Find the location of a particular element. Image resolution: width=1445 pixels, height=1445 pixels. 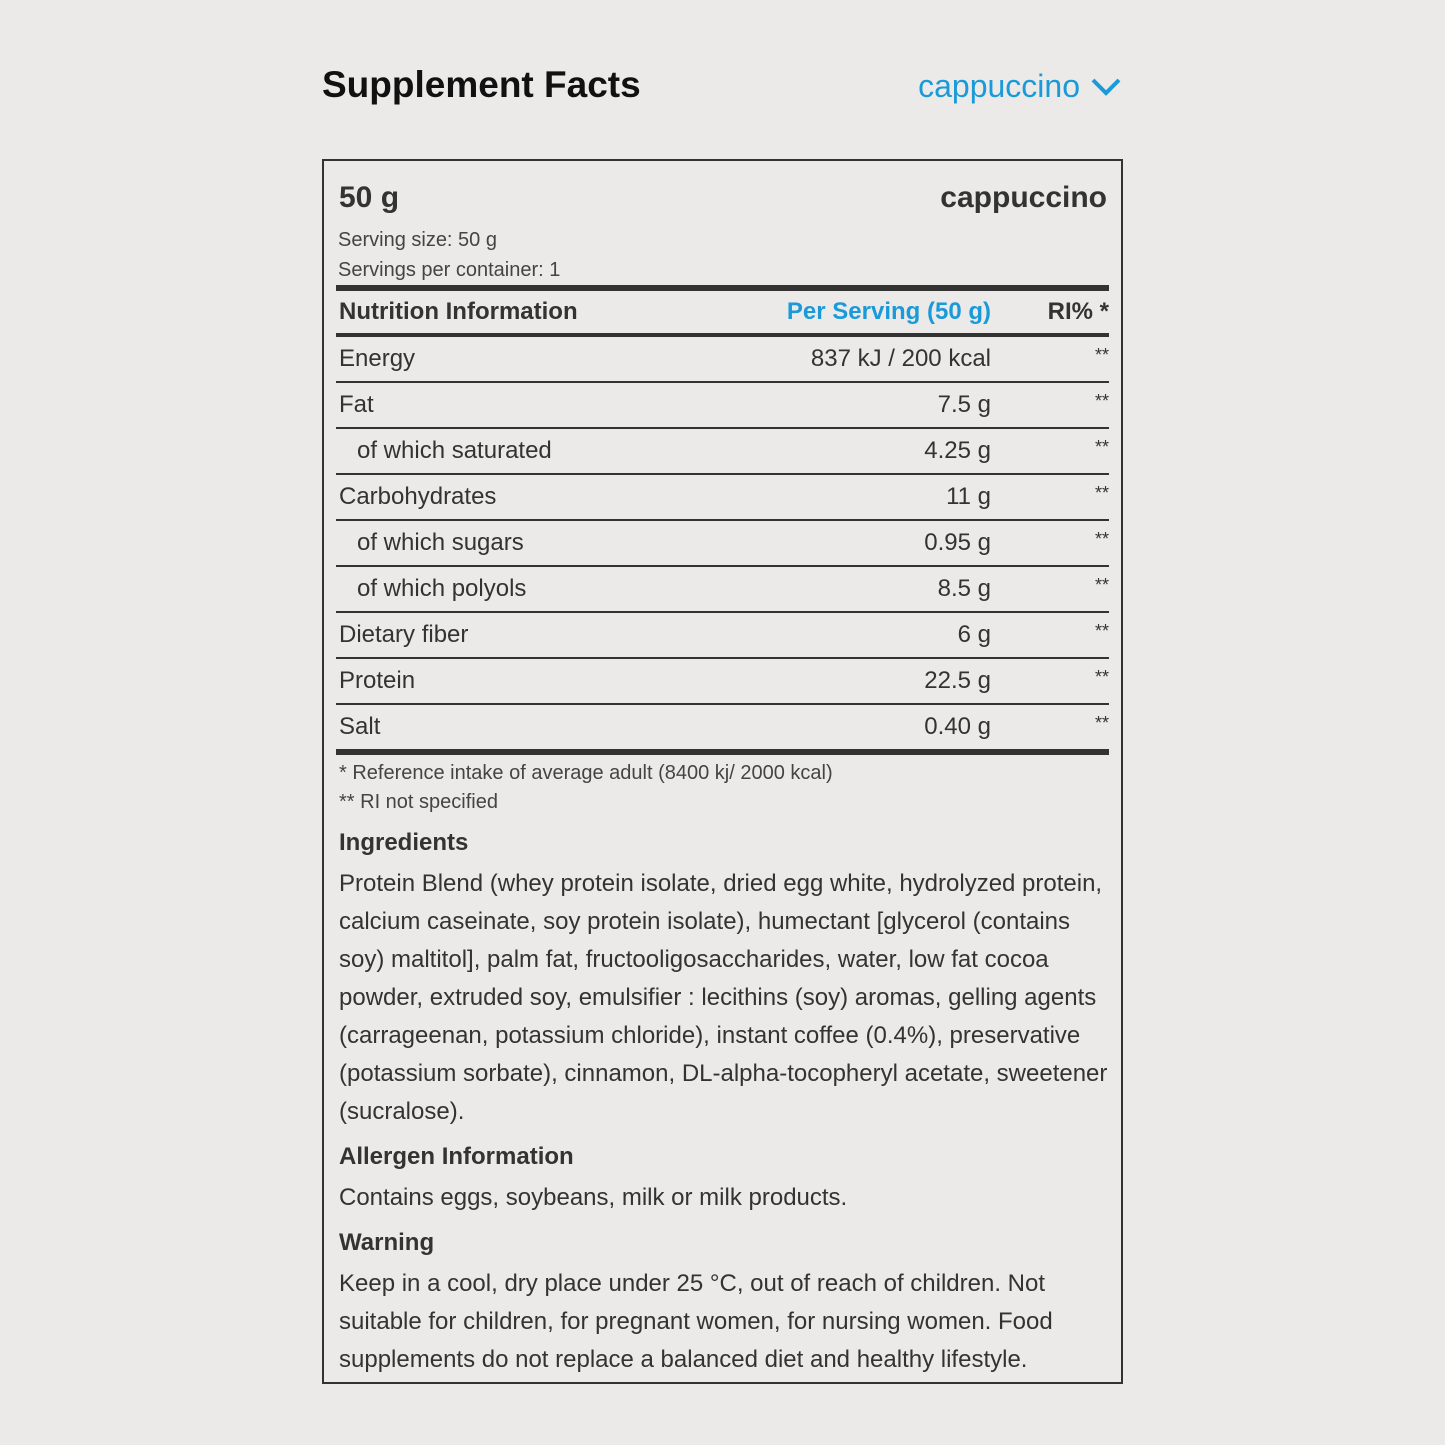

chevron-down-icon is located at coordinates (1106, 87).